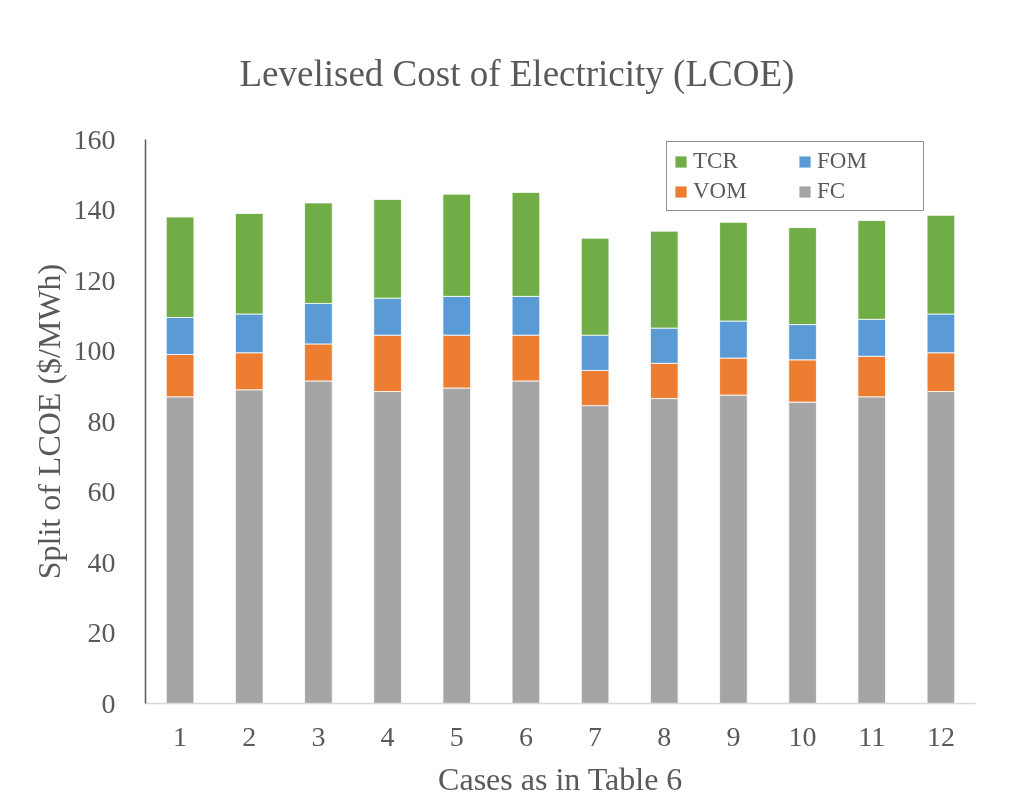 The image size is (1020, 810). What do you see at coordinates (318, 736) in the screenshot?
I see `x-tick-label: 3` at bounding box center [318, 736].